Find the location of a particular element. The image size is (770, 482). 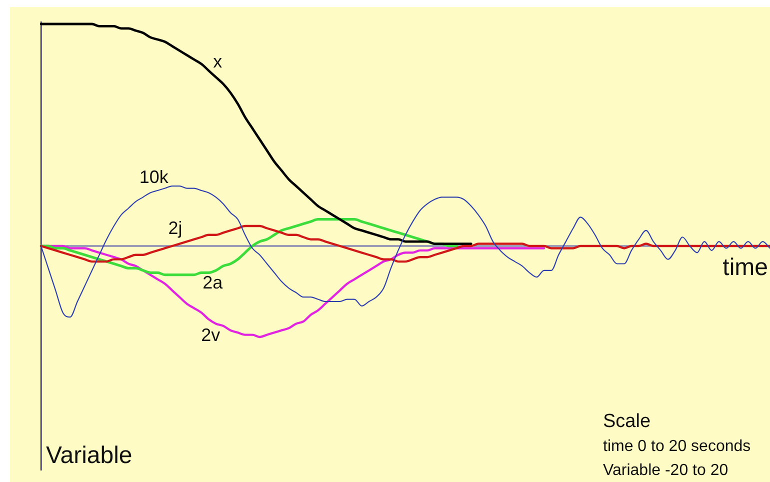

series-label: 2v is located at coordinates (210, 335).